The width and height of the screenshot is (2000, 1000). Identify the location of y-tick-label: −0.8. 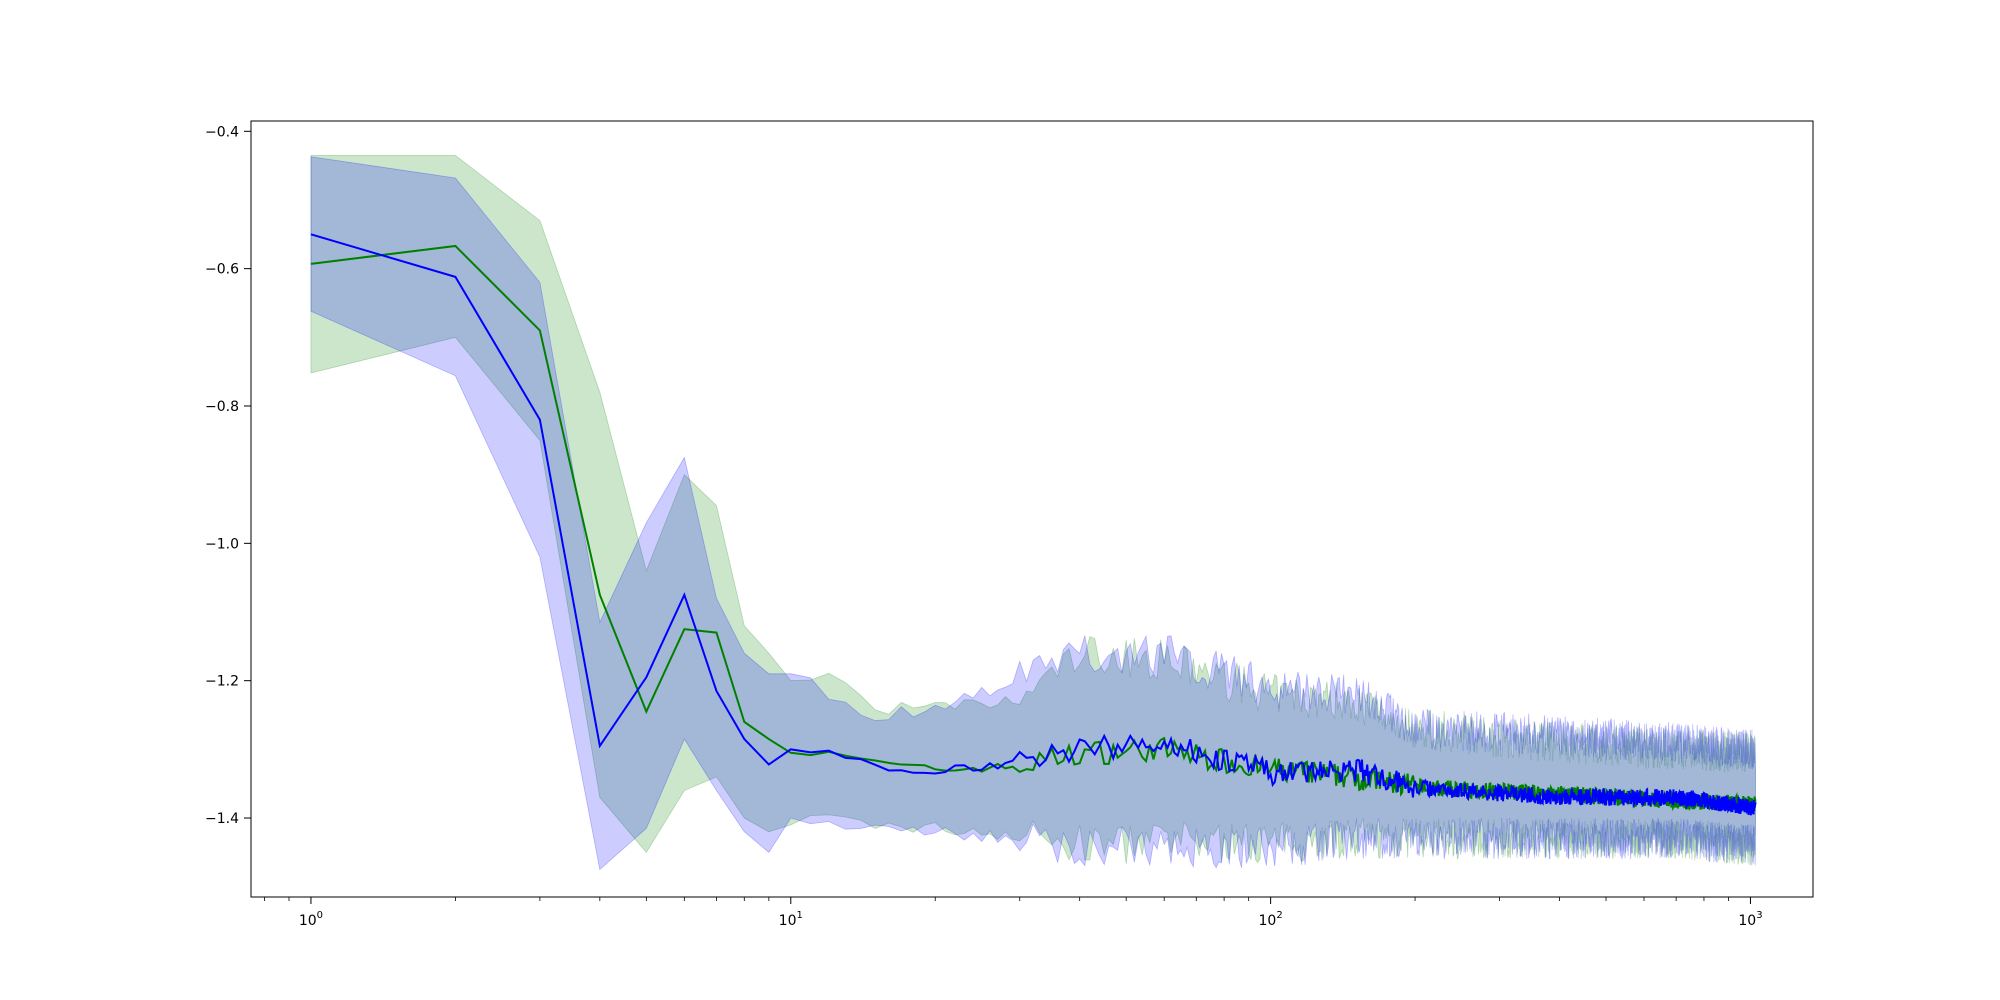
(222, 407).